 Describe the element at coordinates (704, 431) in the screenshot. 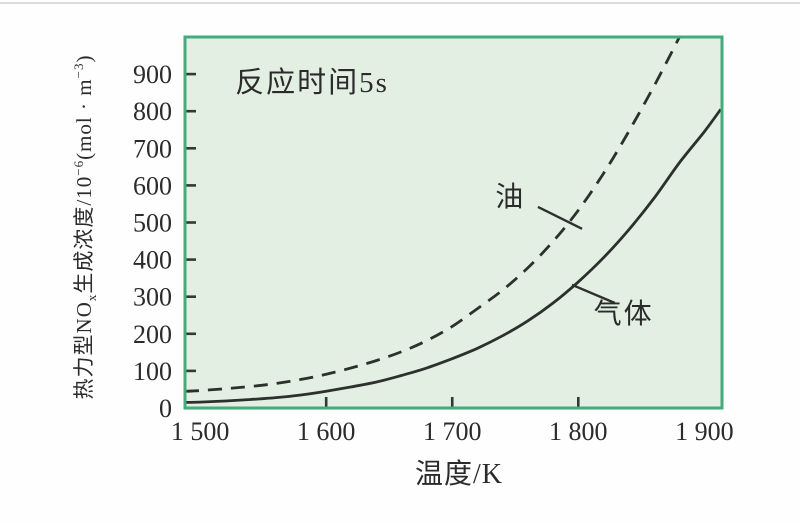

I see `x-tick-label: 1 900` at that location.